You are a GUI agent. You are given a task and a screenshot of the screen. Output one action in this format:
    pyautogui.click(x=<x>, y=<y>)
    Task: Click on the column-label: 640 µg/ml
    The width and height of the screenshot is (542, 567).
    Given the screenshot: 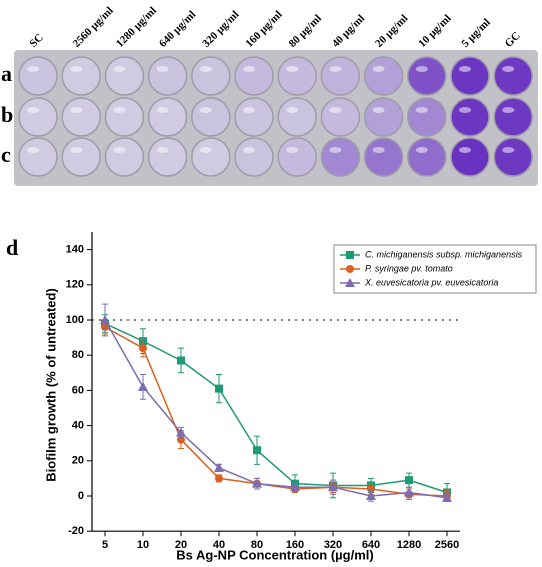 What is the action you would take?
    pyautogui.click(x=177, y=29)
    